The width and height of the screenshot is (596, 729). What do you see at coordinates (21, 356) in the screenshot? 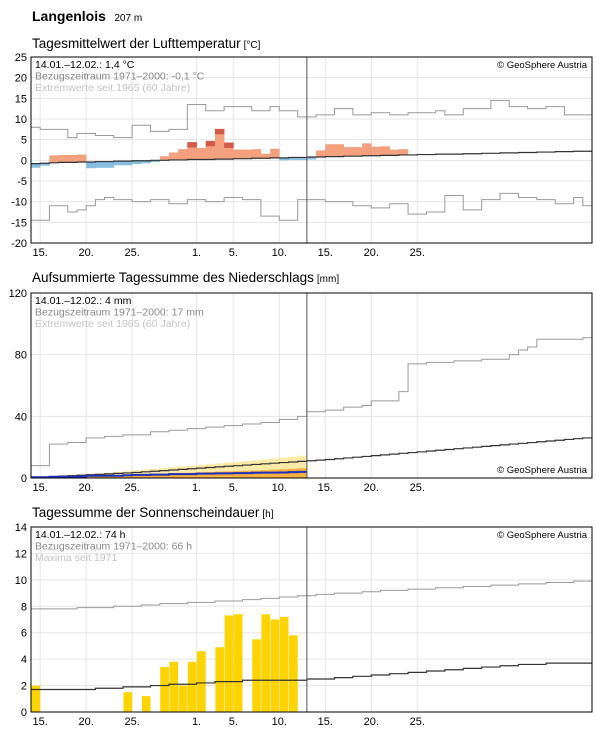
I see `y-tick-label: 80` at bounding box center [21, 356].